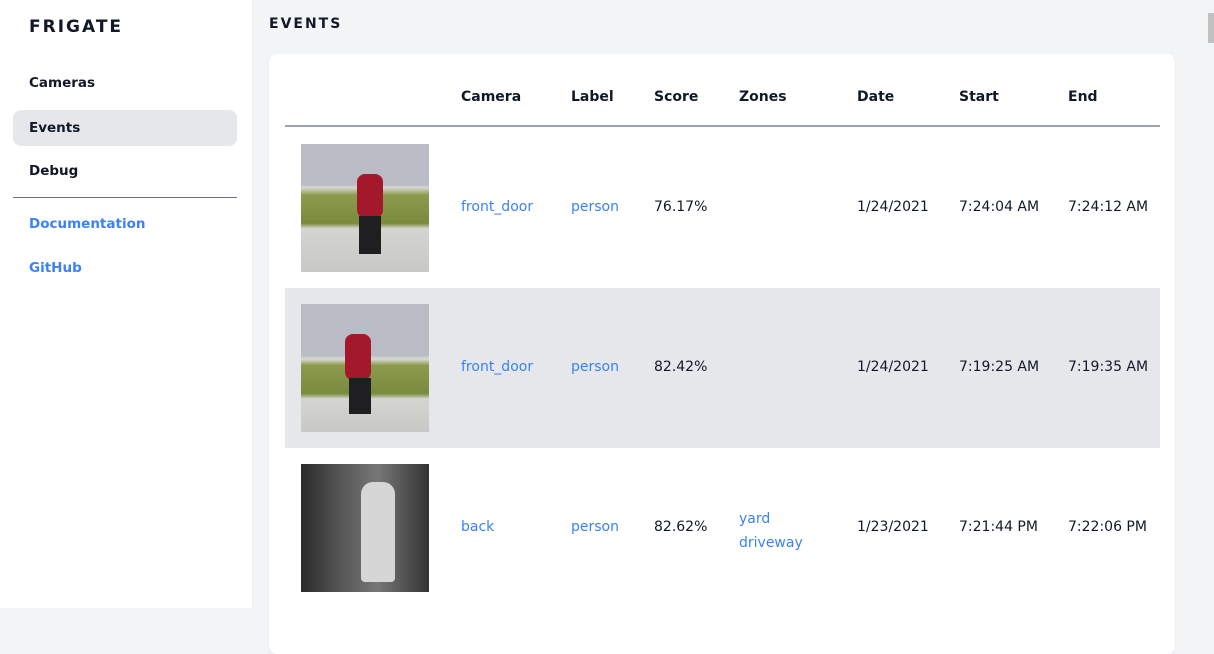 Image resolution: width=1214 pixels, height=654 pixels. Describe the element at coordinates (681, 207) in the screenshot. I see `score: 76.17%` at that location.